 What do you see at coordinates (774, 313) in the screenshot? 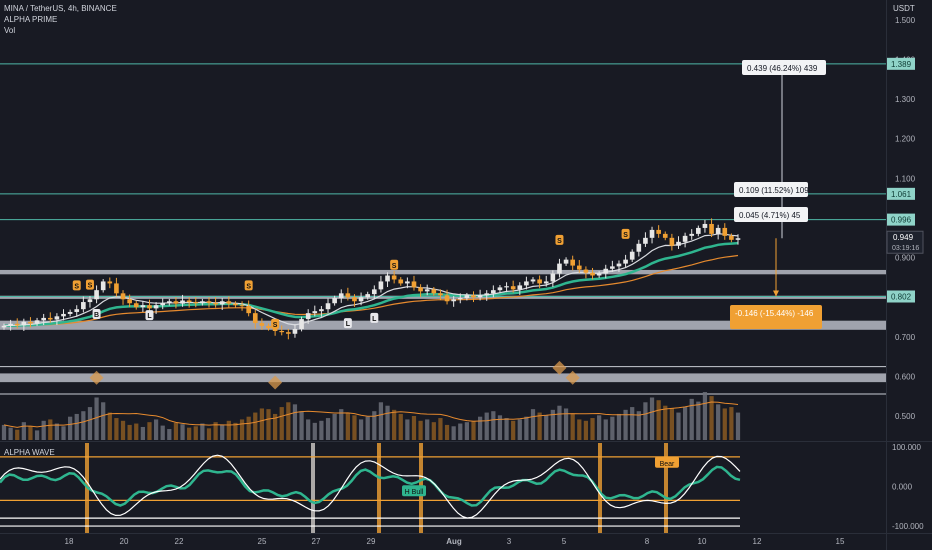
I see `measure-label: -0.146 (-15.44%) -146` at bounding box center [774, 313].